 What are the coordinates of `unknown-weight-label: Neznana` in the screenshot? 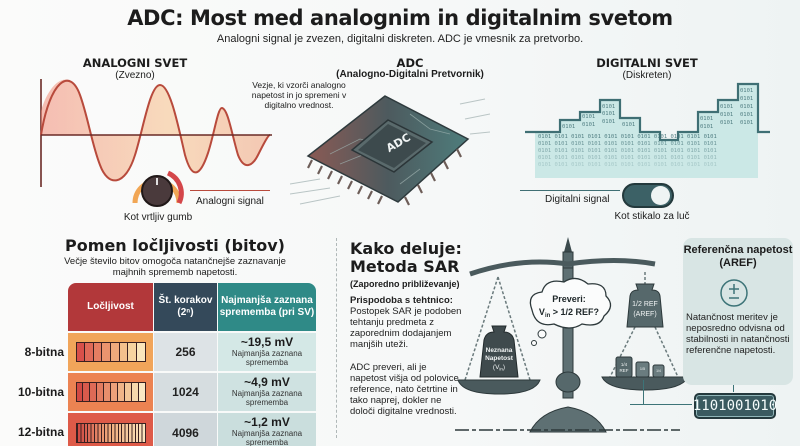 It's located at (499, 350).